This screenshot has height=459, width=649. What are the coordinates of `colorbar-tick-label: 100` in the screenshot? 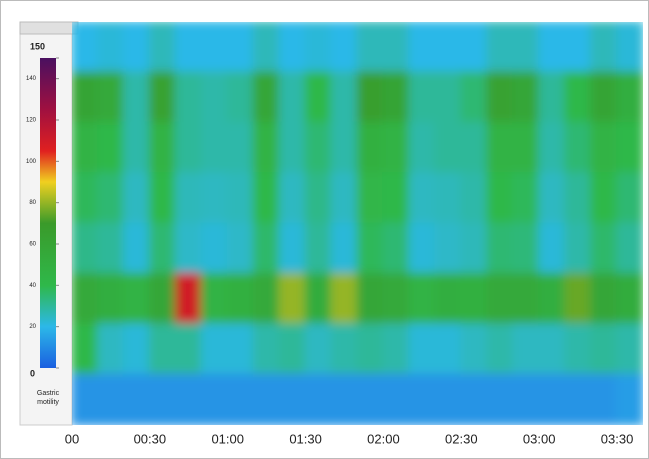 It's located at (31, 162).